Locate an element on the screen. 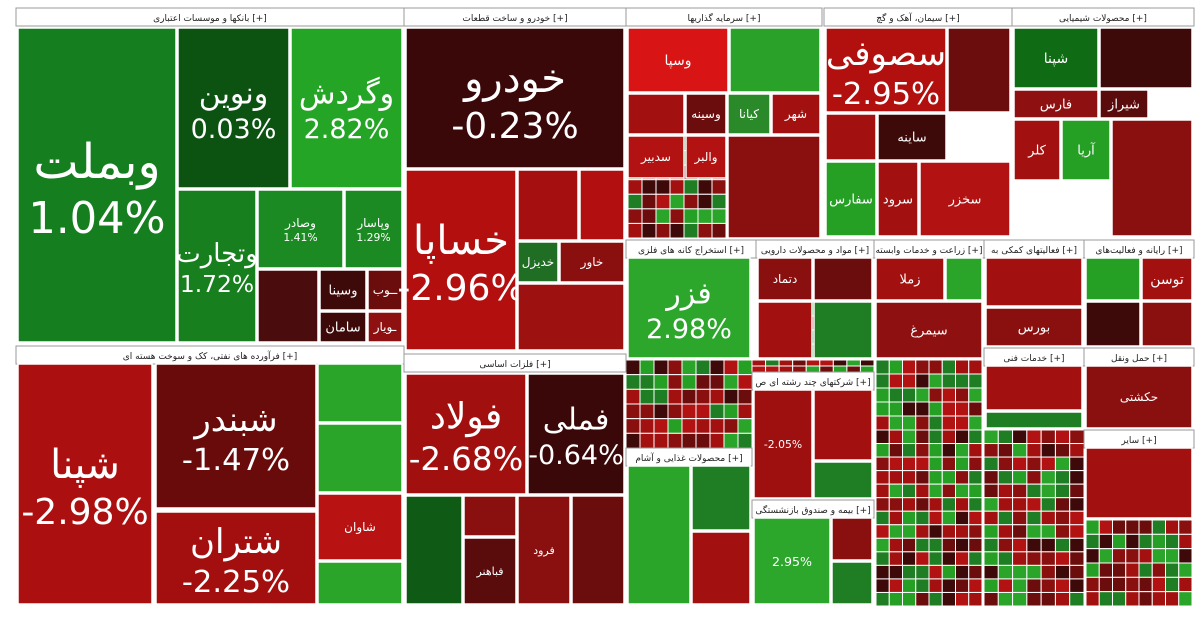  stock-tile: سدبیر is located at coordinates (656, 157).